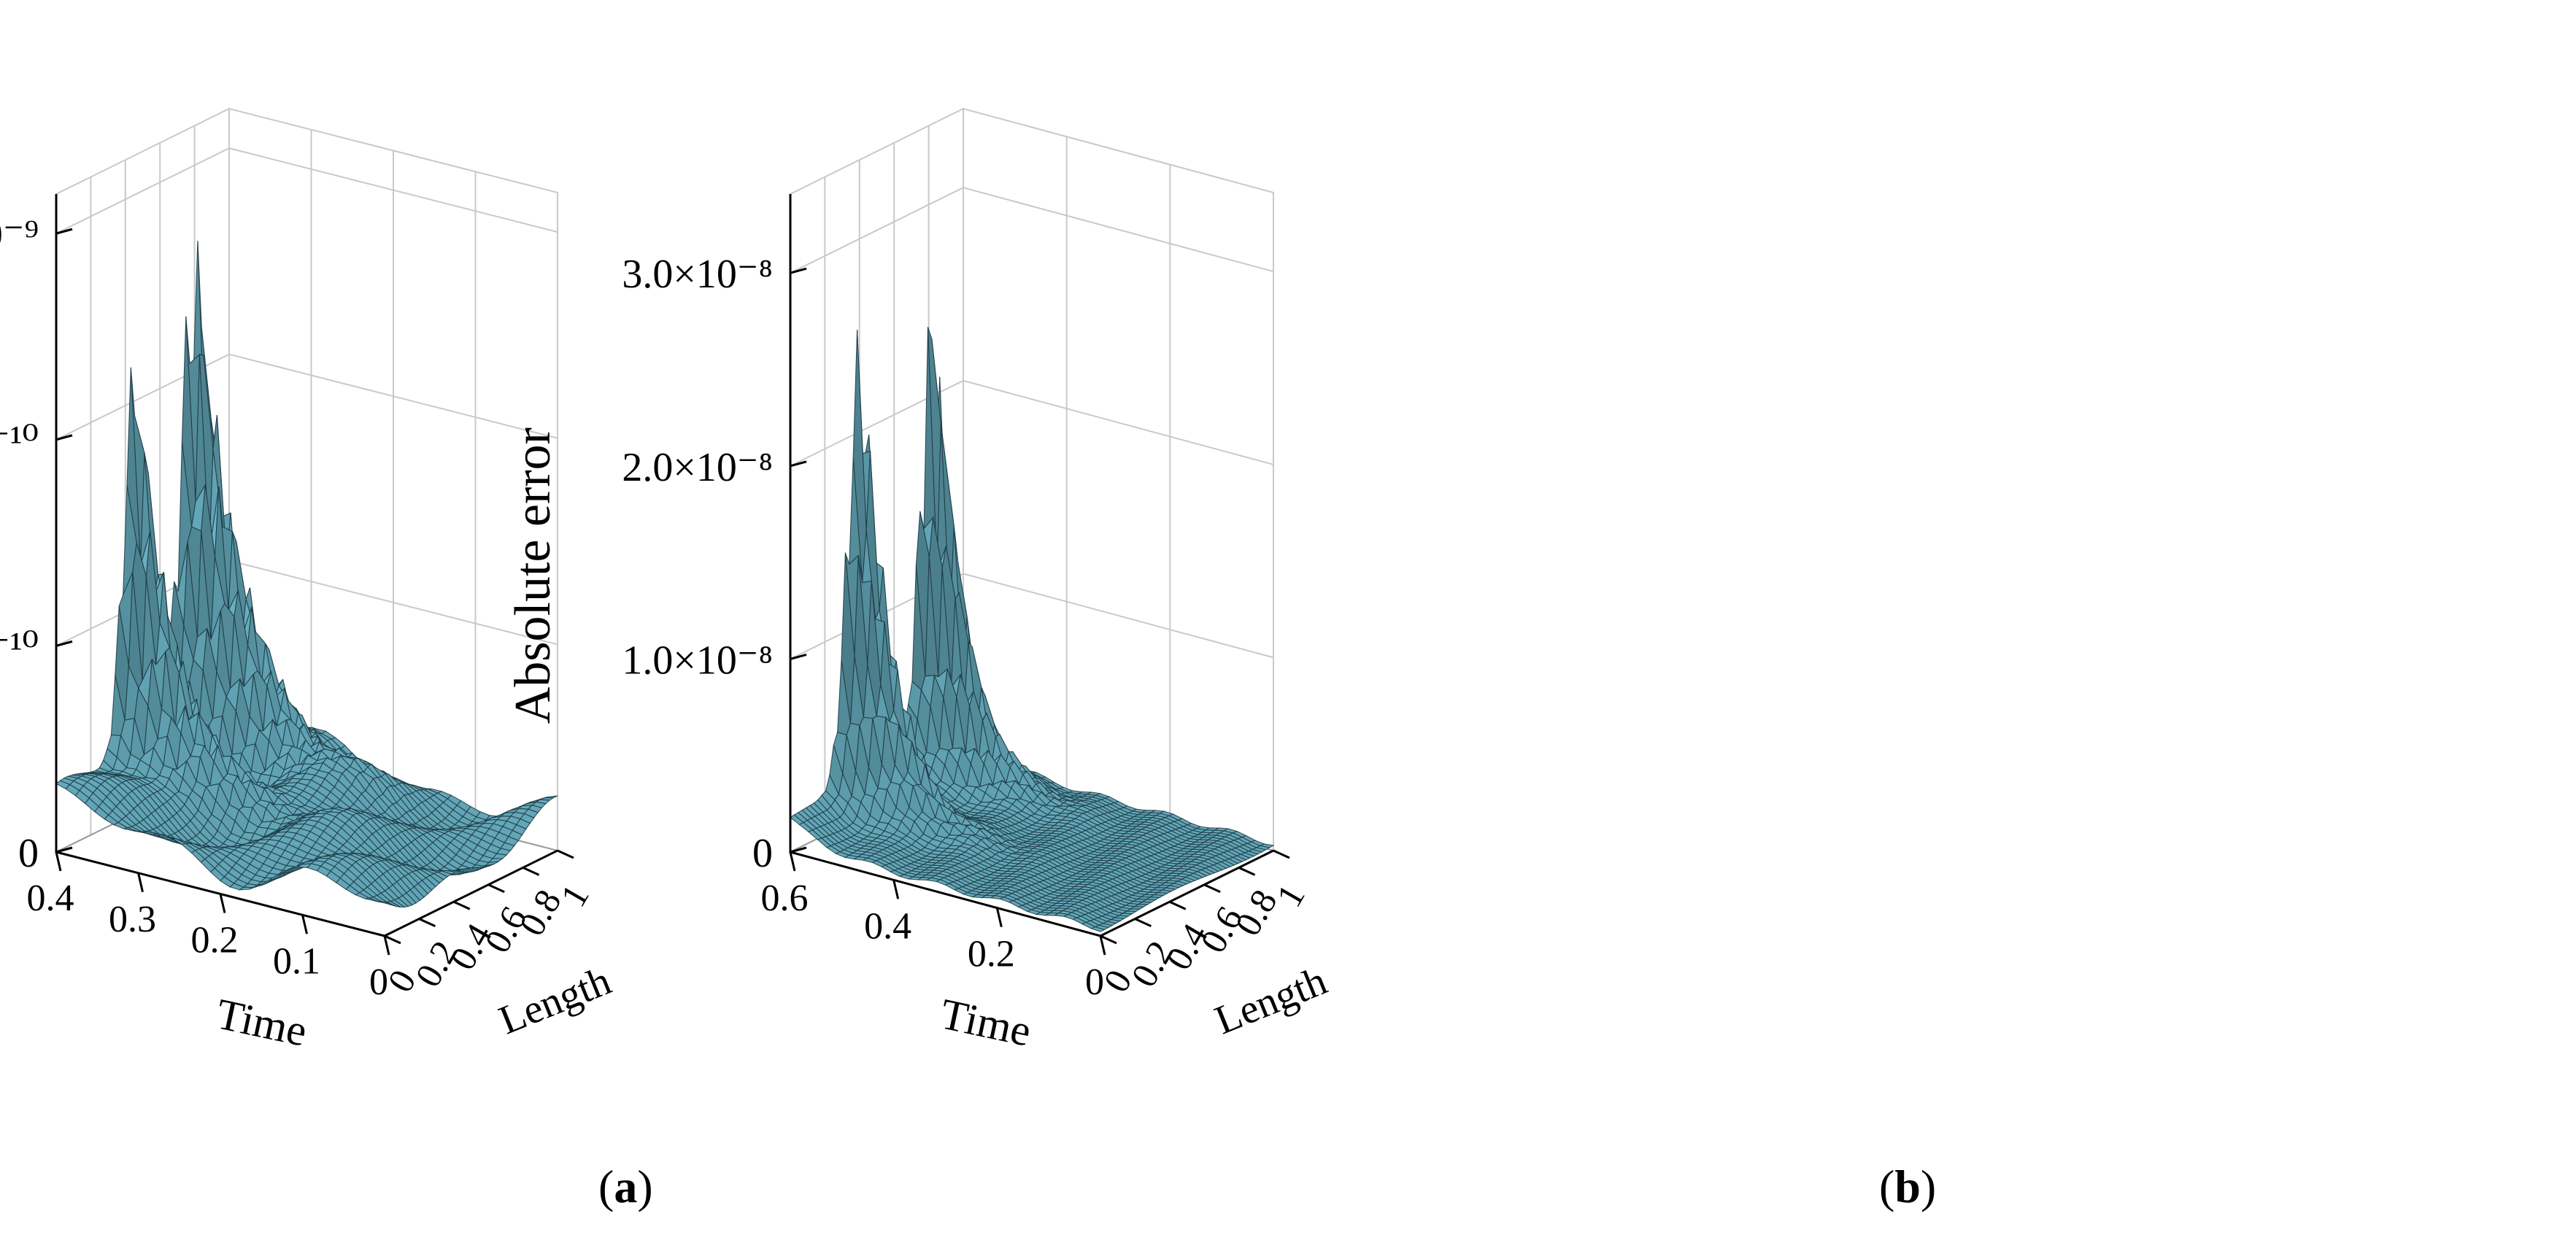 This screenshot has height=1235, width=2576. I want to click on panel-b-time-tick-label: 0.6, so click(785, 898).